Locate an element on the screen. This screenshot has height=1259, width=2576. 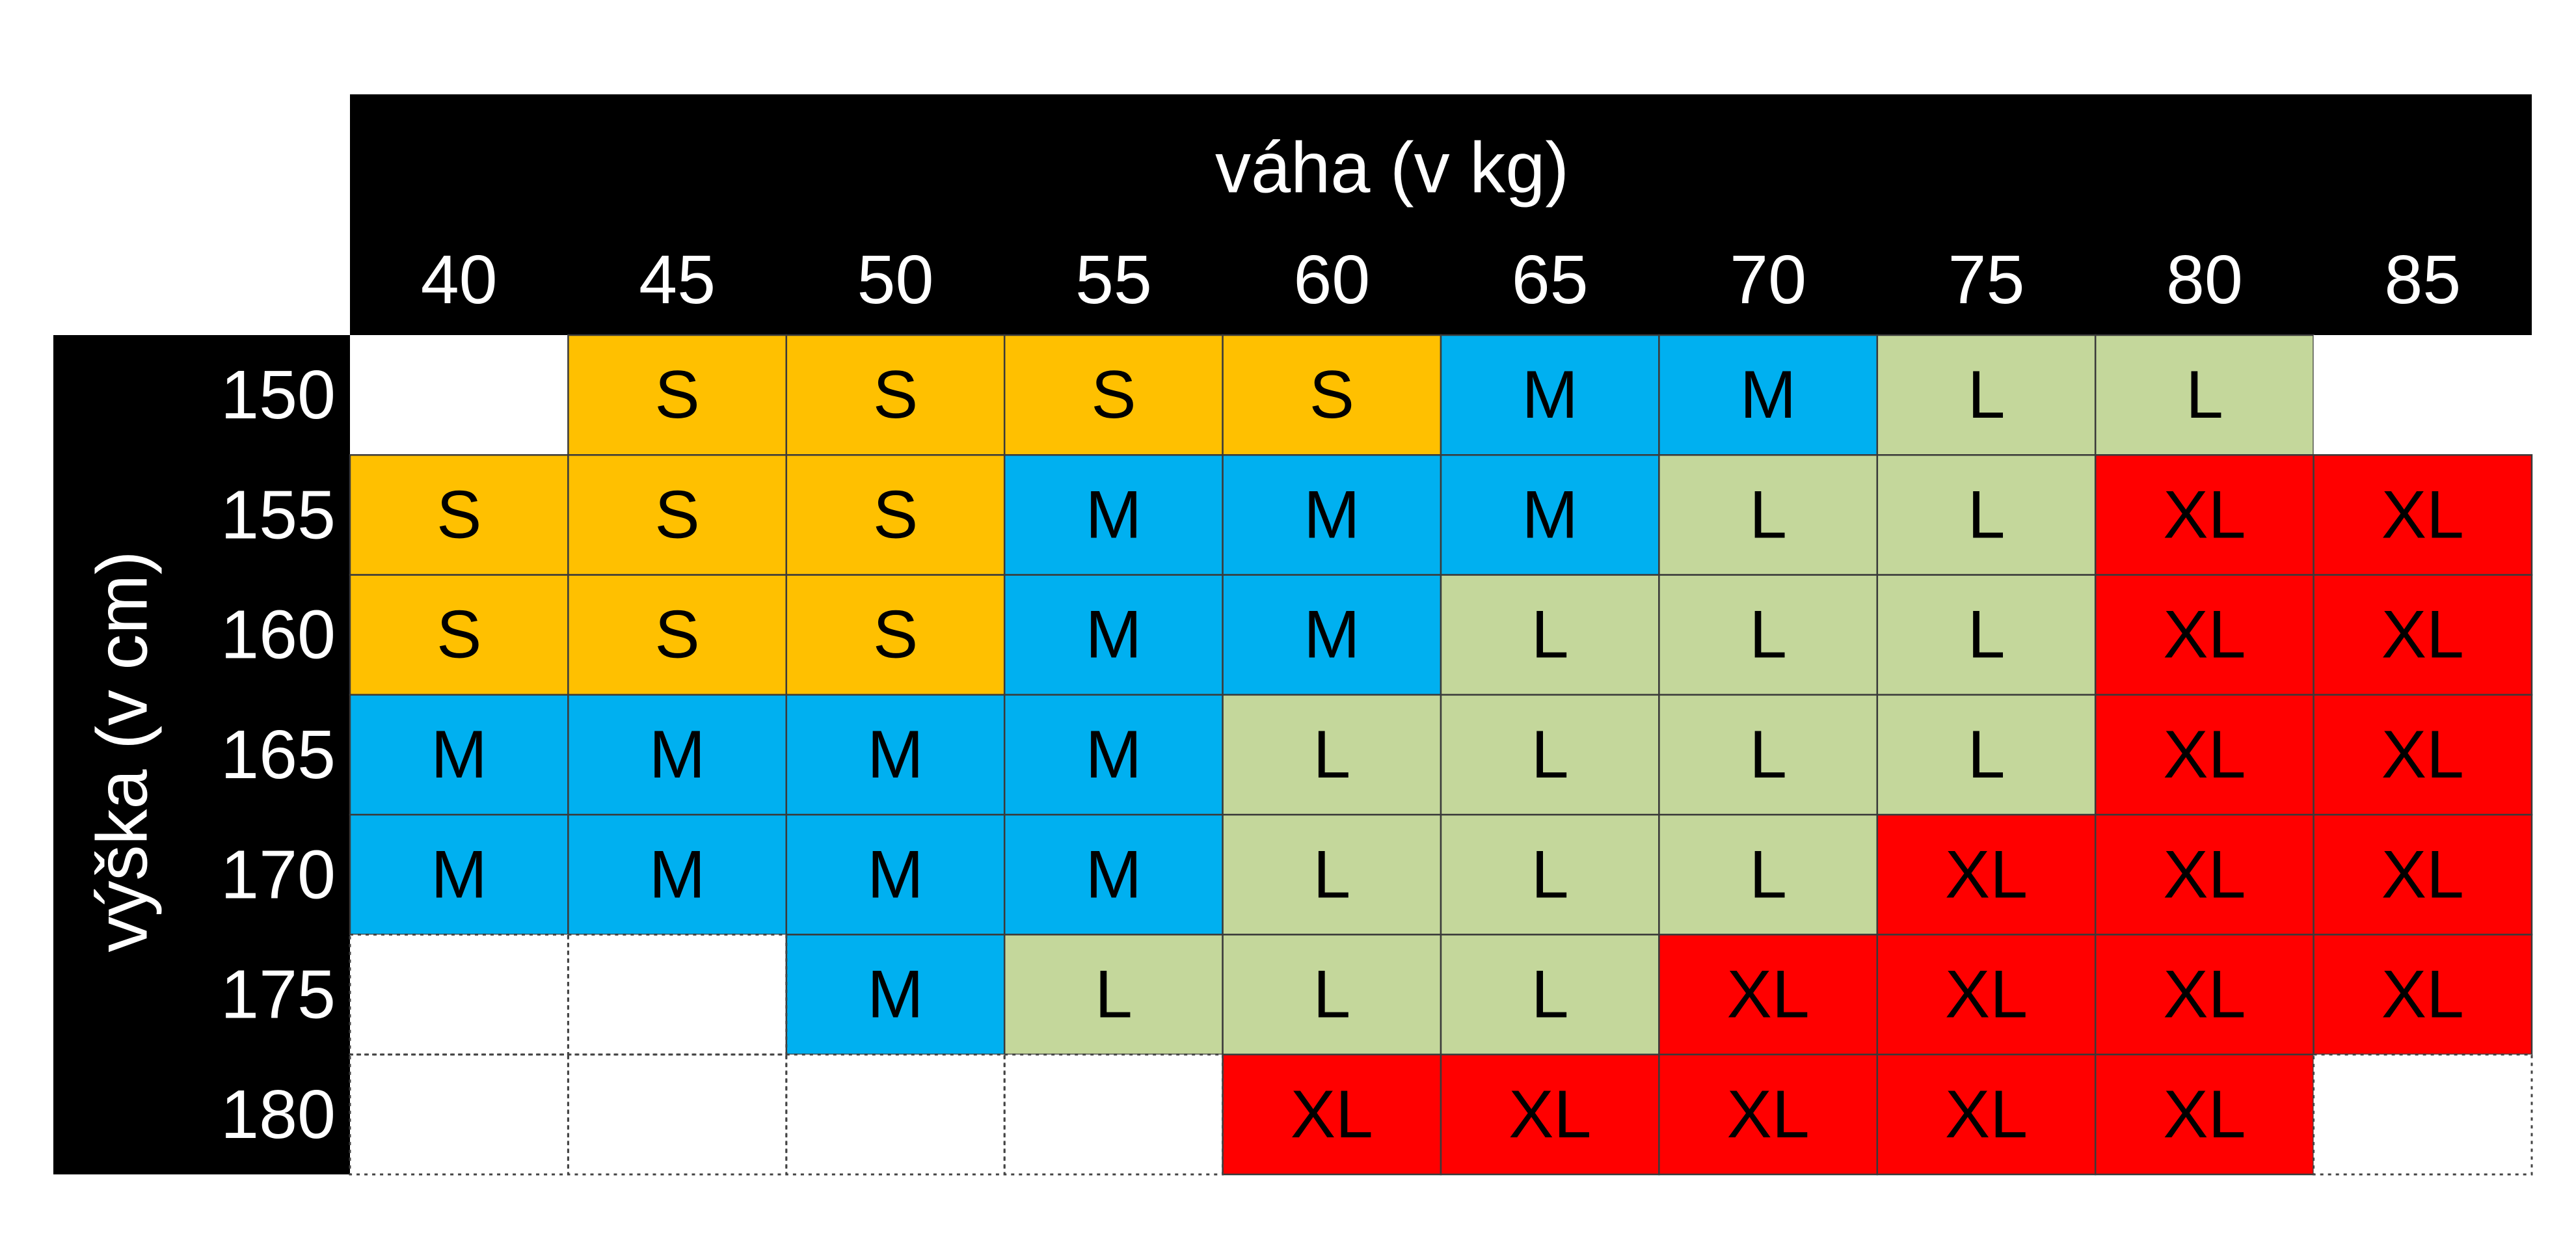
cell-150-70: M is located at coordinates (1768, 395).